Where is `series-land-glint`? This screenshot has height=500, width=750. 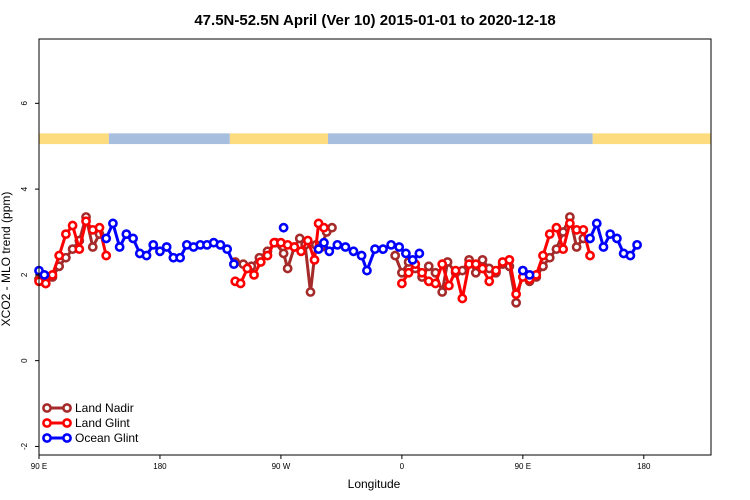 series-land-glint is located at coordinates (314, 260).